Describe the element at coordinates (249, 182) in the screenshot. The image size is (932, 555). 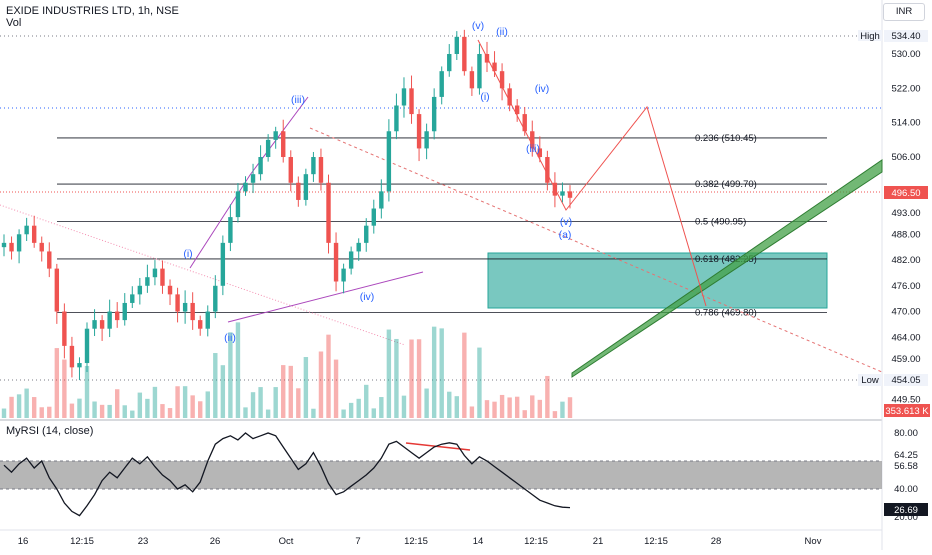
I see `impulse-channel-line` at that location.